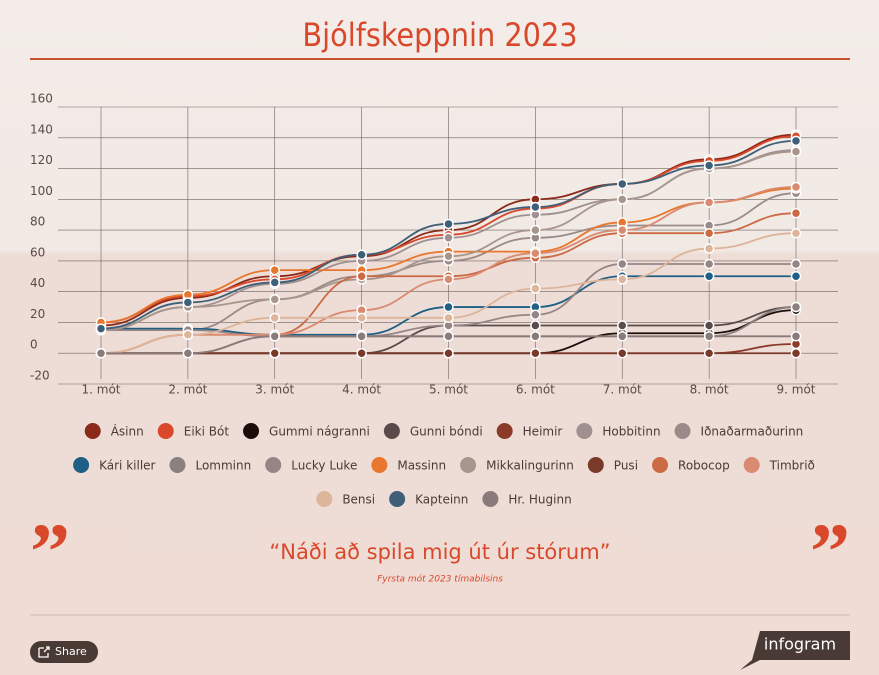  I want to click on quote-source: Fyrsta mót 2023 tímabilsins, so click(440, 579).